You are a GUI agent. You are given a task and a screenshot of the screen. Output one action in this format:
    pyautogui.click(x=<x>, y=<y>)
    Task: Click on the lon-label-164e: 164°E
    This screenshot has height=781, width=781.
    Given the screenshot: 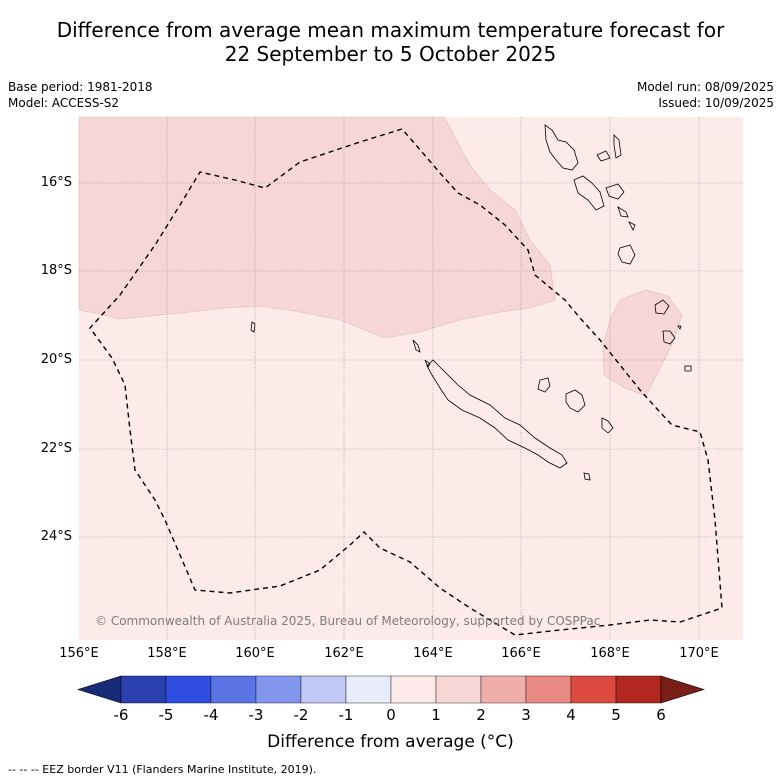 What is the action you would take?
    pyautogui.click(x=433, y=653)
    